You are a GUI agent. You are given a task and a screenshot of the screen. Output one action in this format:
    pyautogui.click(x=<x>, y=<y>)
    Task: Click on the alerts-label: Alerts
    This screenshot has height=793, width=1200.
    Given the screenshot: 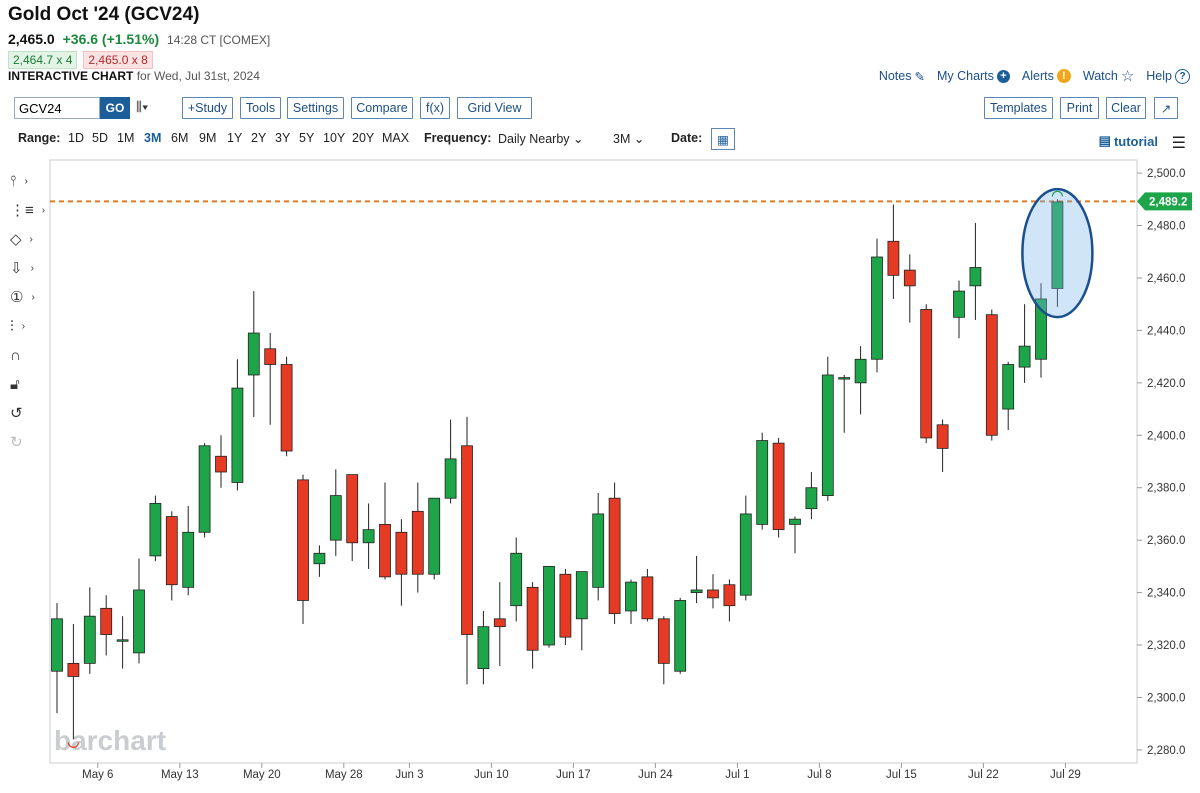 What is the action you would take?
    pyautogui.click(x=1037, y=76)
    